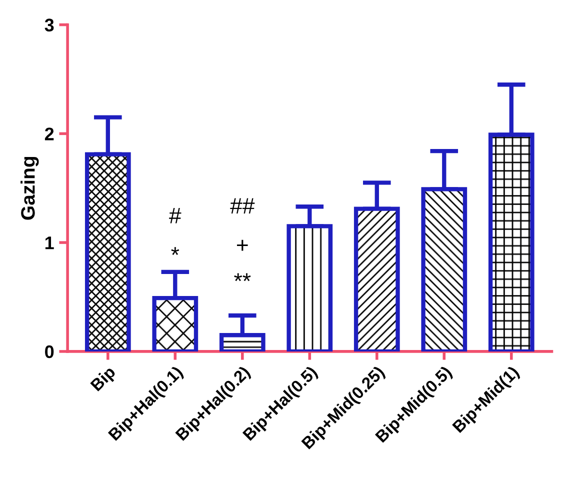 This screenshot has height=495, width=563. Describe the element at coordinates (49, 243) in the screenshot. I see `y-tick-label: 1` at that location.